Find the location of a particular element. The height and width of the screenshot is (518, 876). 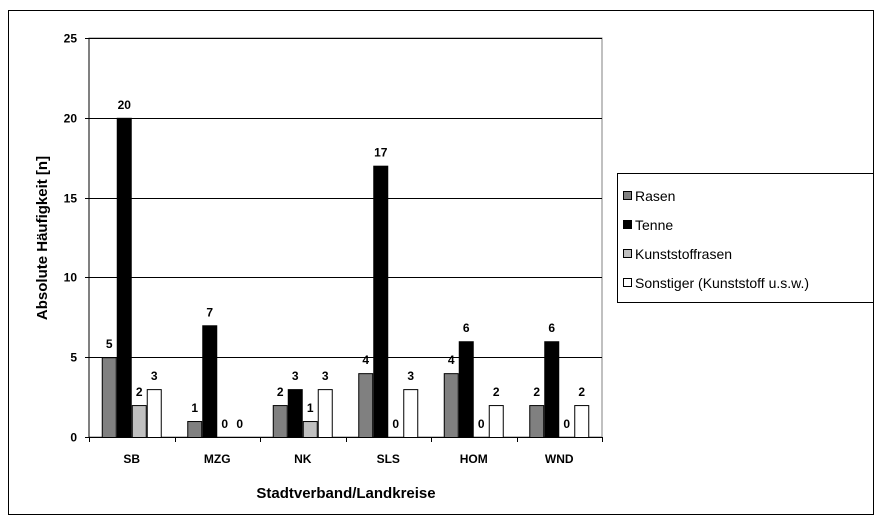

y-tick-label: 5 is located at coordinates (73, 358).